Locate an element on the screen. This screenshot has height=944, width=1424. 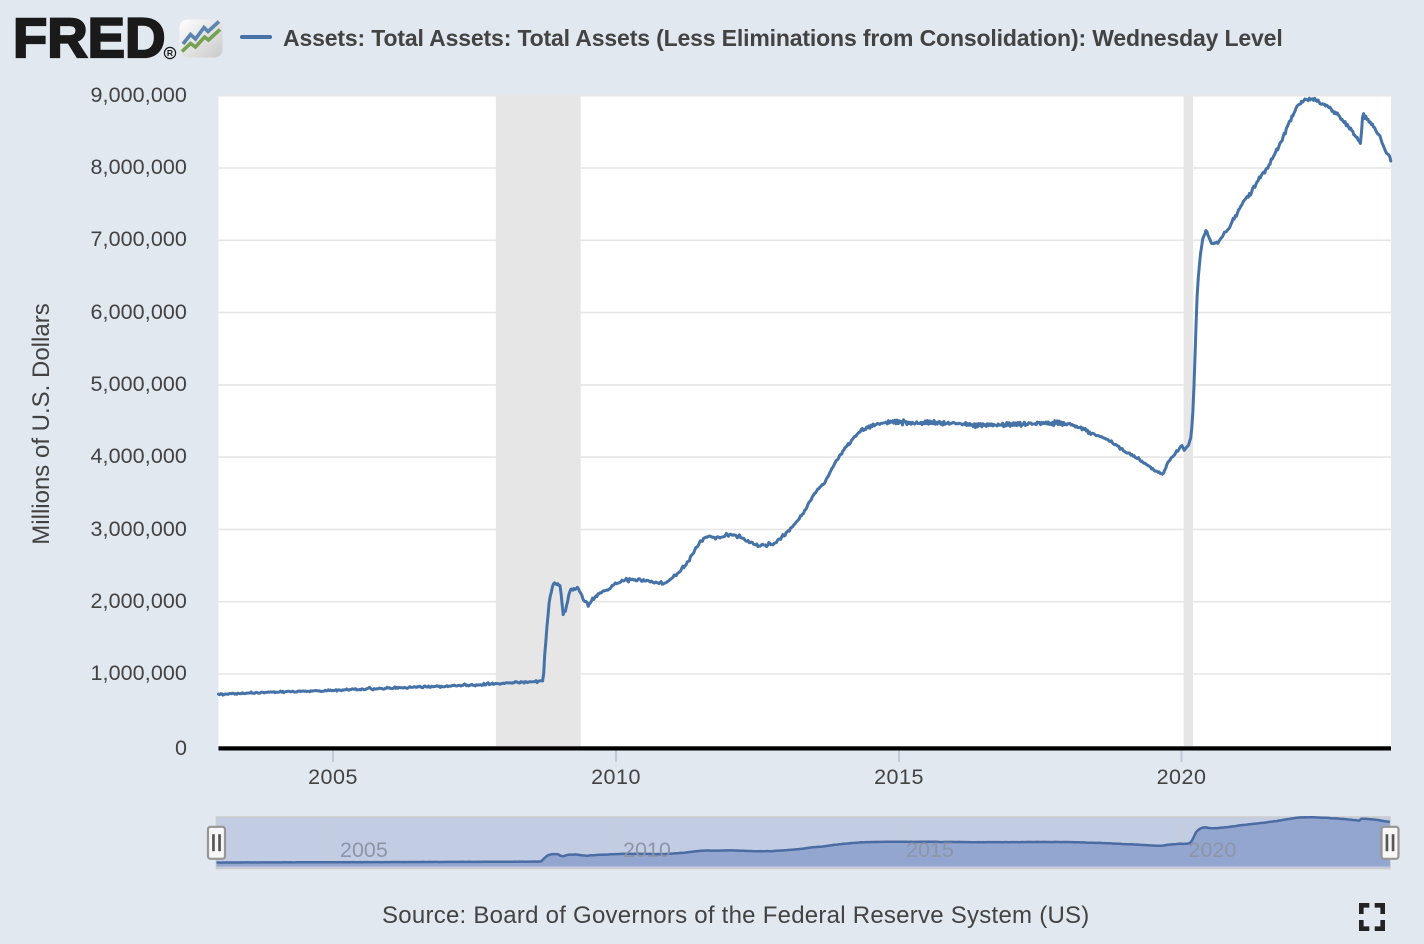
svg-text: 2020 is located at coordinates (1213, 850).